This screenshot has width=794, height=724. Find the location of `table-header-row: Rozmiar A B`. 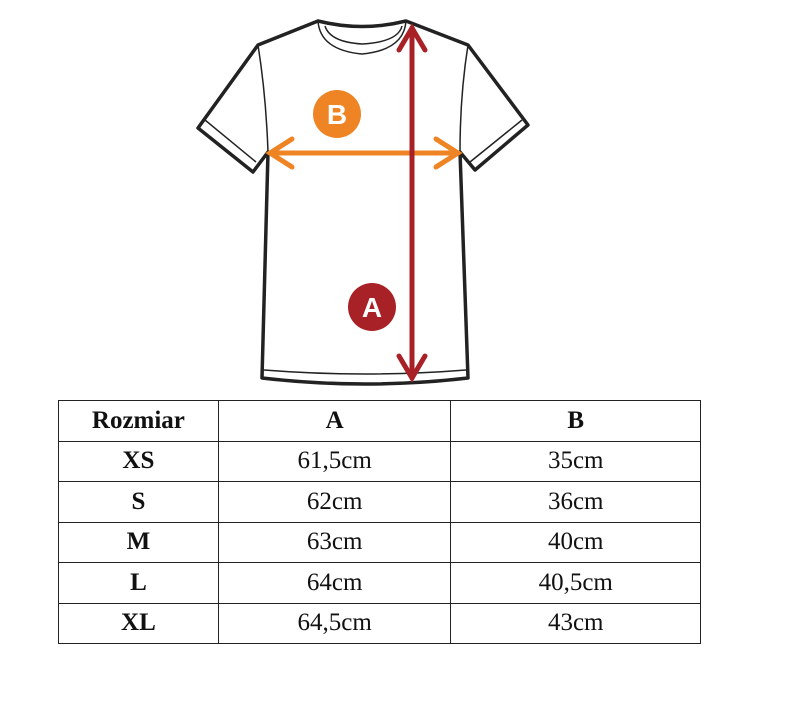

table-header-row: Rozmiar A B is located at coordinates (379, 421).